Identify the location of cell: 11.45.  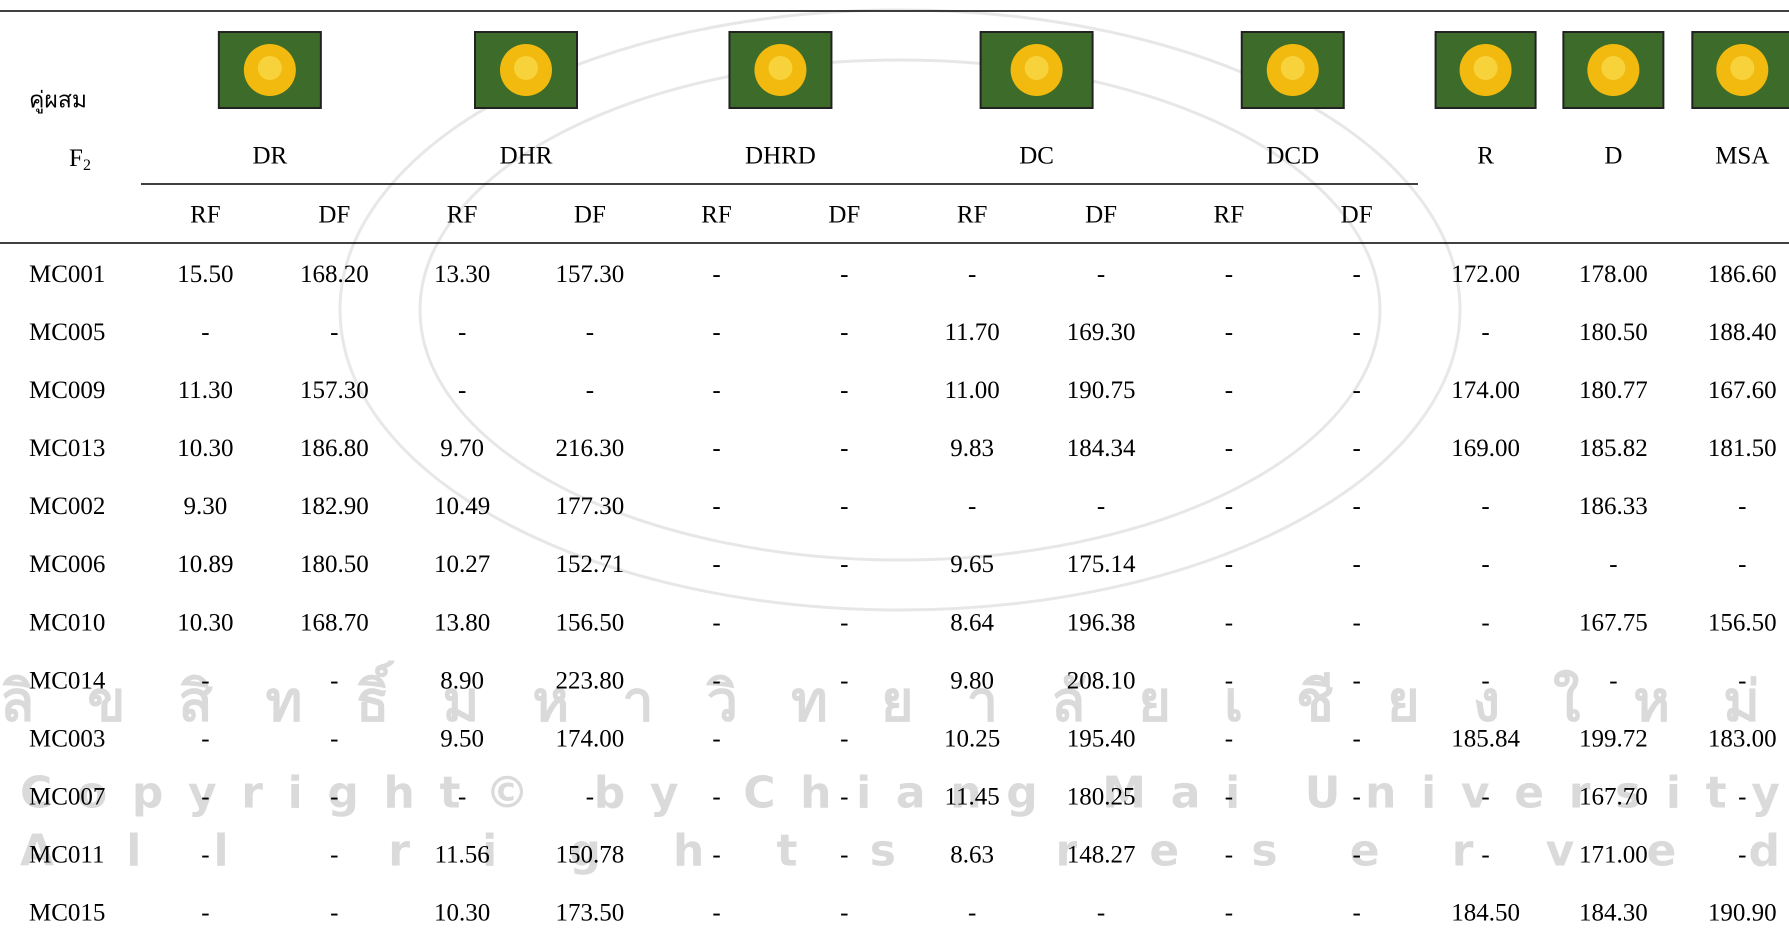
(971, 797).